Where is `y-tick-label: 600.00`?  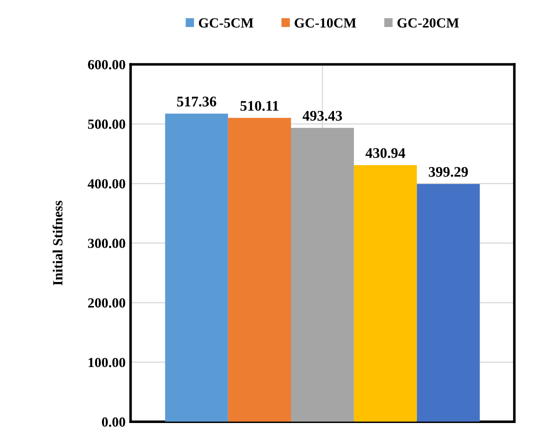
y-tick-label: 600.00 is located at coordinates (107, 65).